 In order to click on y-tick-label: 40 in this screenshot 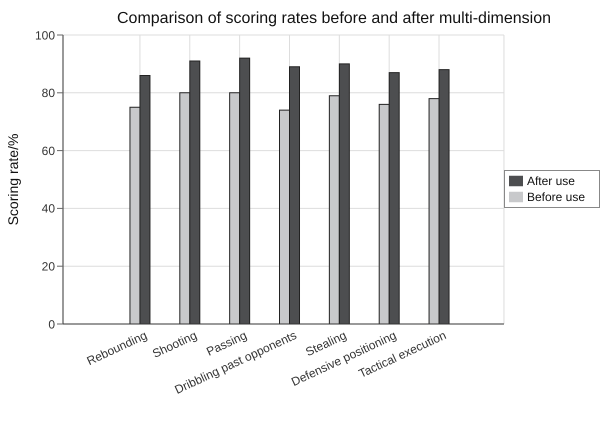, I will do `click(49, 209)`.